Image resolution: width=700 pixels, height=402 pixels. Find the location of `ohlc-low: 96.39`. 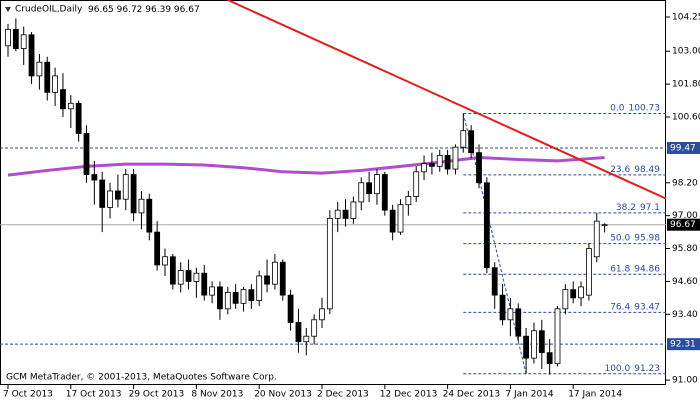

ohlc-low: 96.39 is located at coordinates (158, 10).